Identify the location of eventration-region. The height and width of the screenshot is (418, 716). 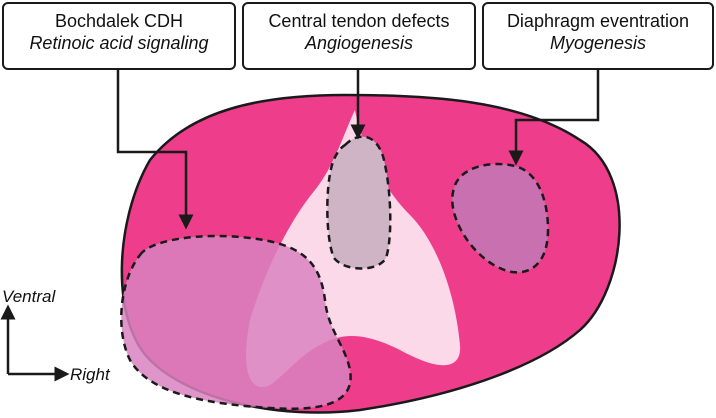
(500, 218).